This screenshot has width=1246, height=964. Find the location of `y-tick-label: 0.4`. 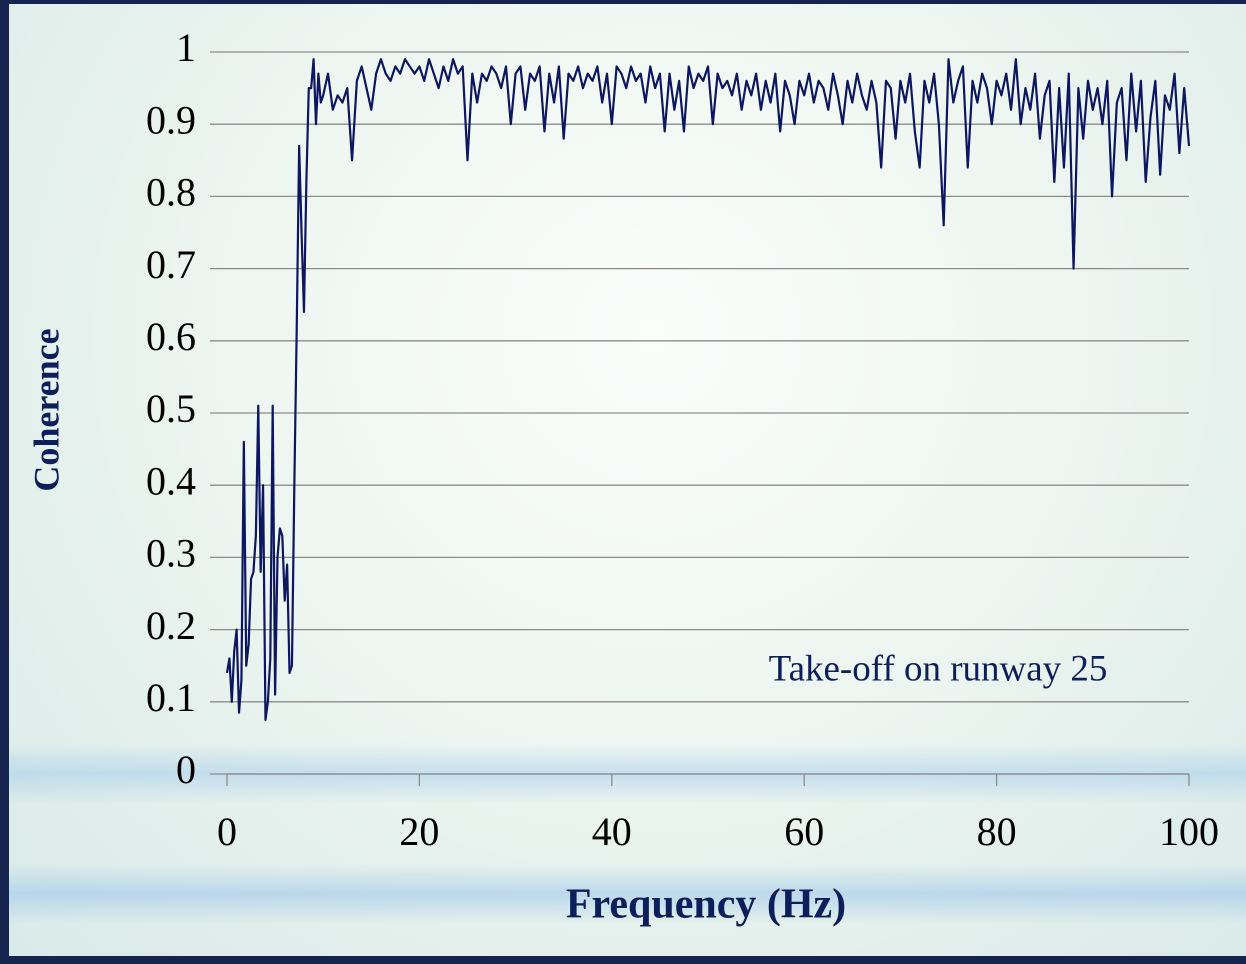

y-tick-label: 0.4 is located at coordinates (171, 480).